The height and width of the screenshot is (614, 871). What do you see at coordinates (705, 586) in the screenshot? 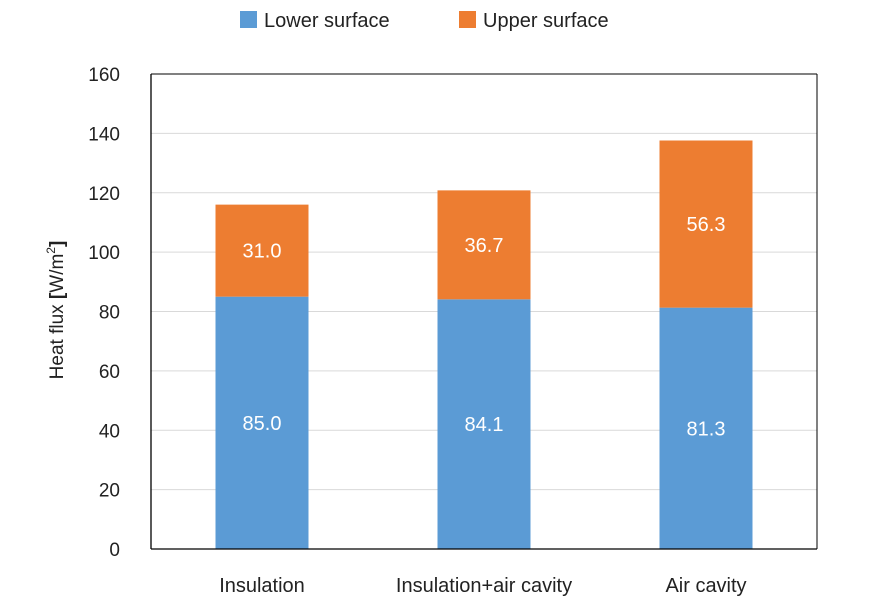
I see `x-category-label: Air cavity` at bounding box center [705, 586].